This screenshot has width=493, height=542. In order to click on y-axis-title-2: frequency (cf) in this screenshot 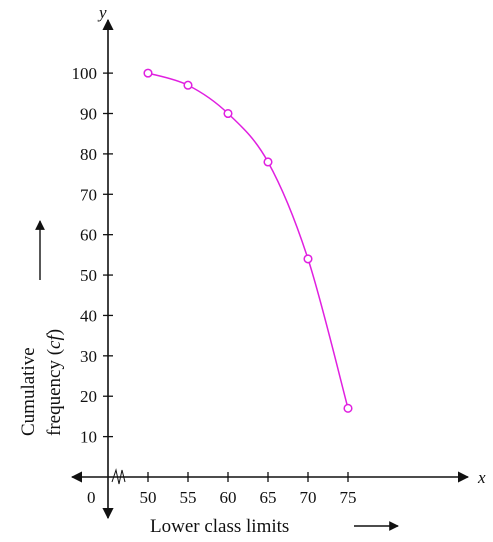, I will do `click(54, 382)`.